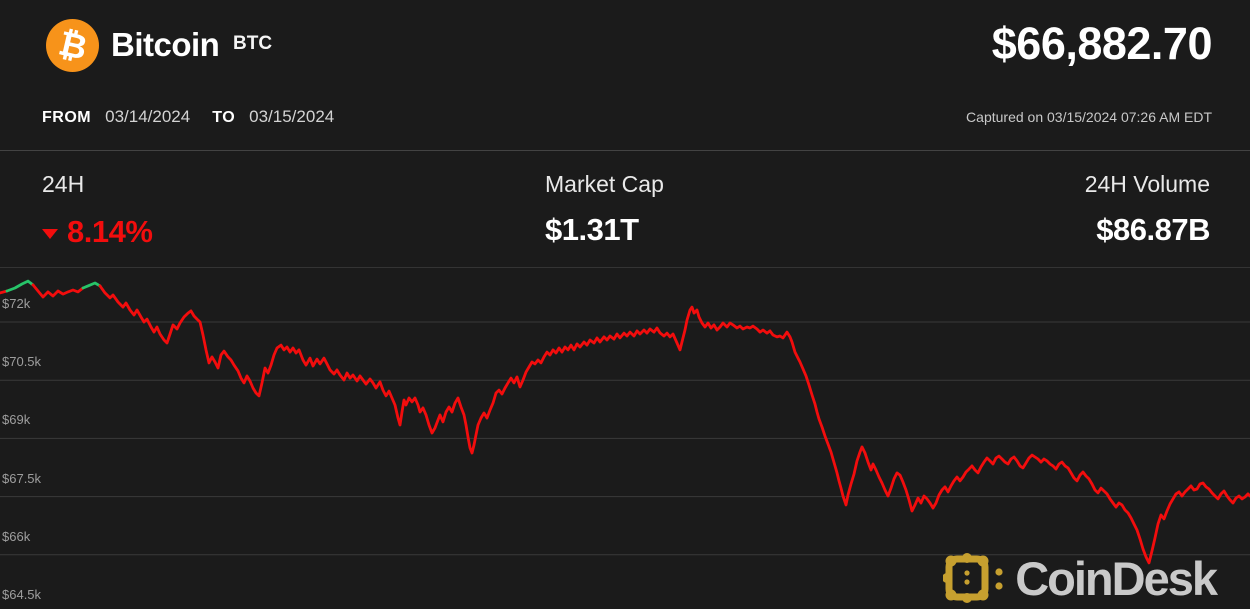 This screenshot has width=1250, height=609. What do you see at coordinates (67, 117) in the screenshot?
I see `from-label: FROM` at bounding box center [67, 117].